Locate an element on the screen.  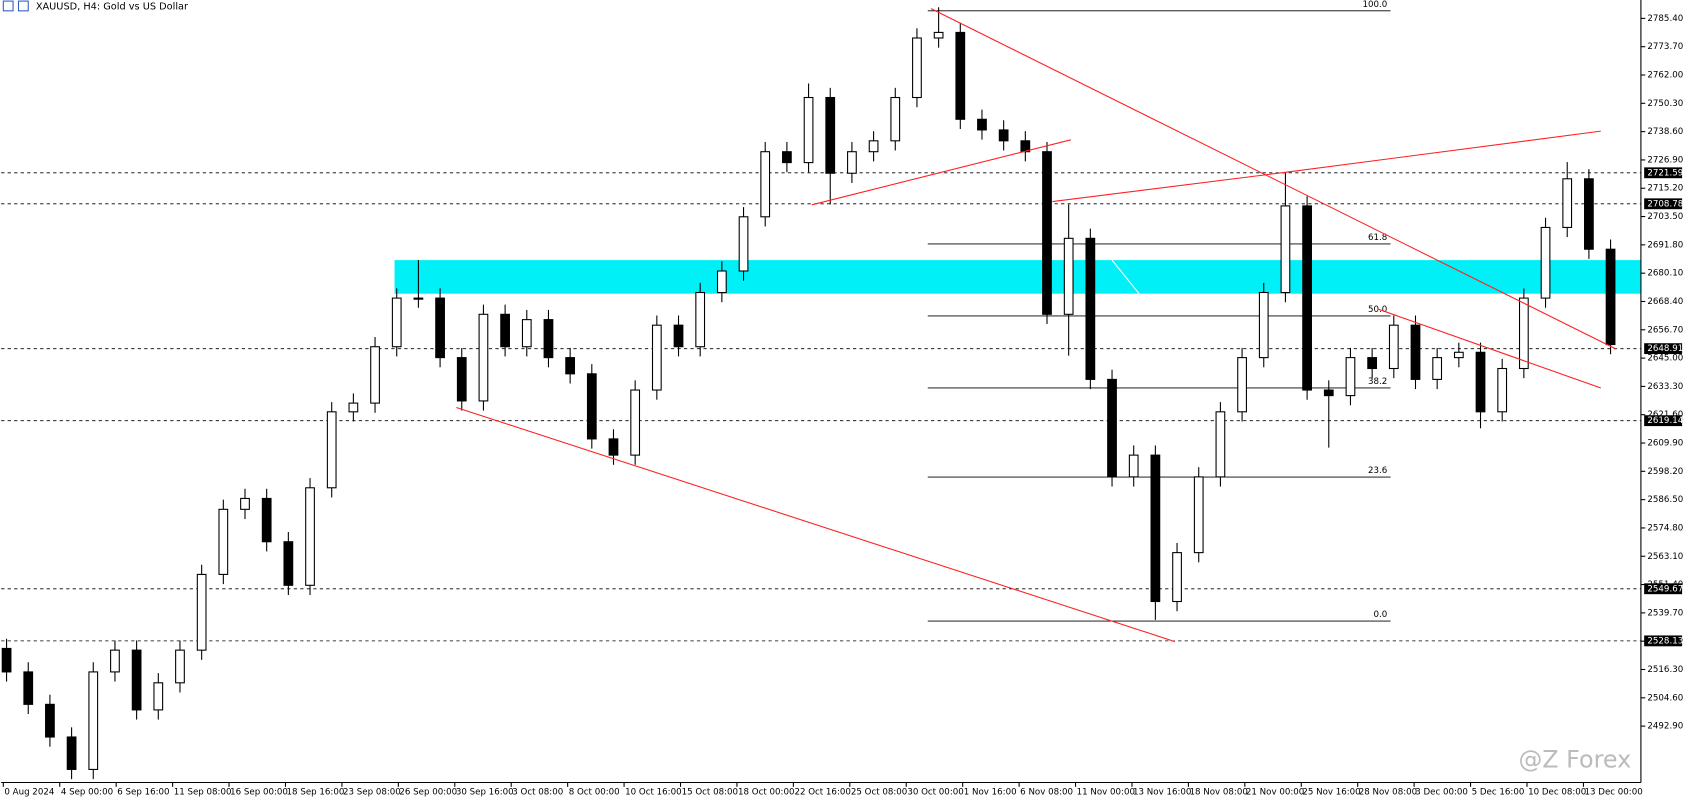
y-tick-label: 2715.20 is located at coordinates (1665, 189).